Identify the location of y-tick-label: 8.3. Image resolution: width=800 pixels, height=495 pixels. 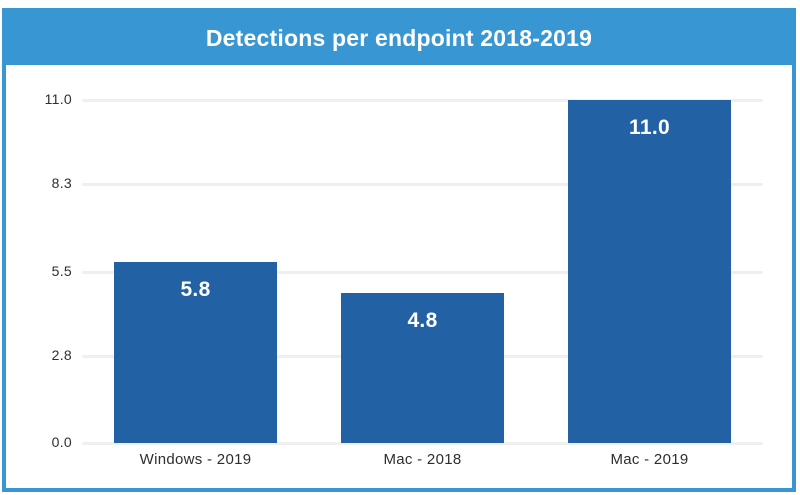
(61, 183).